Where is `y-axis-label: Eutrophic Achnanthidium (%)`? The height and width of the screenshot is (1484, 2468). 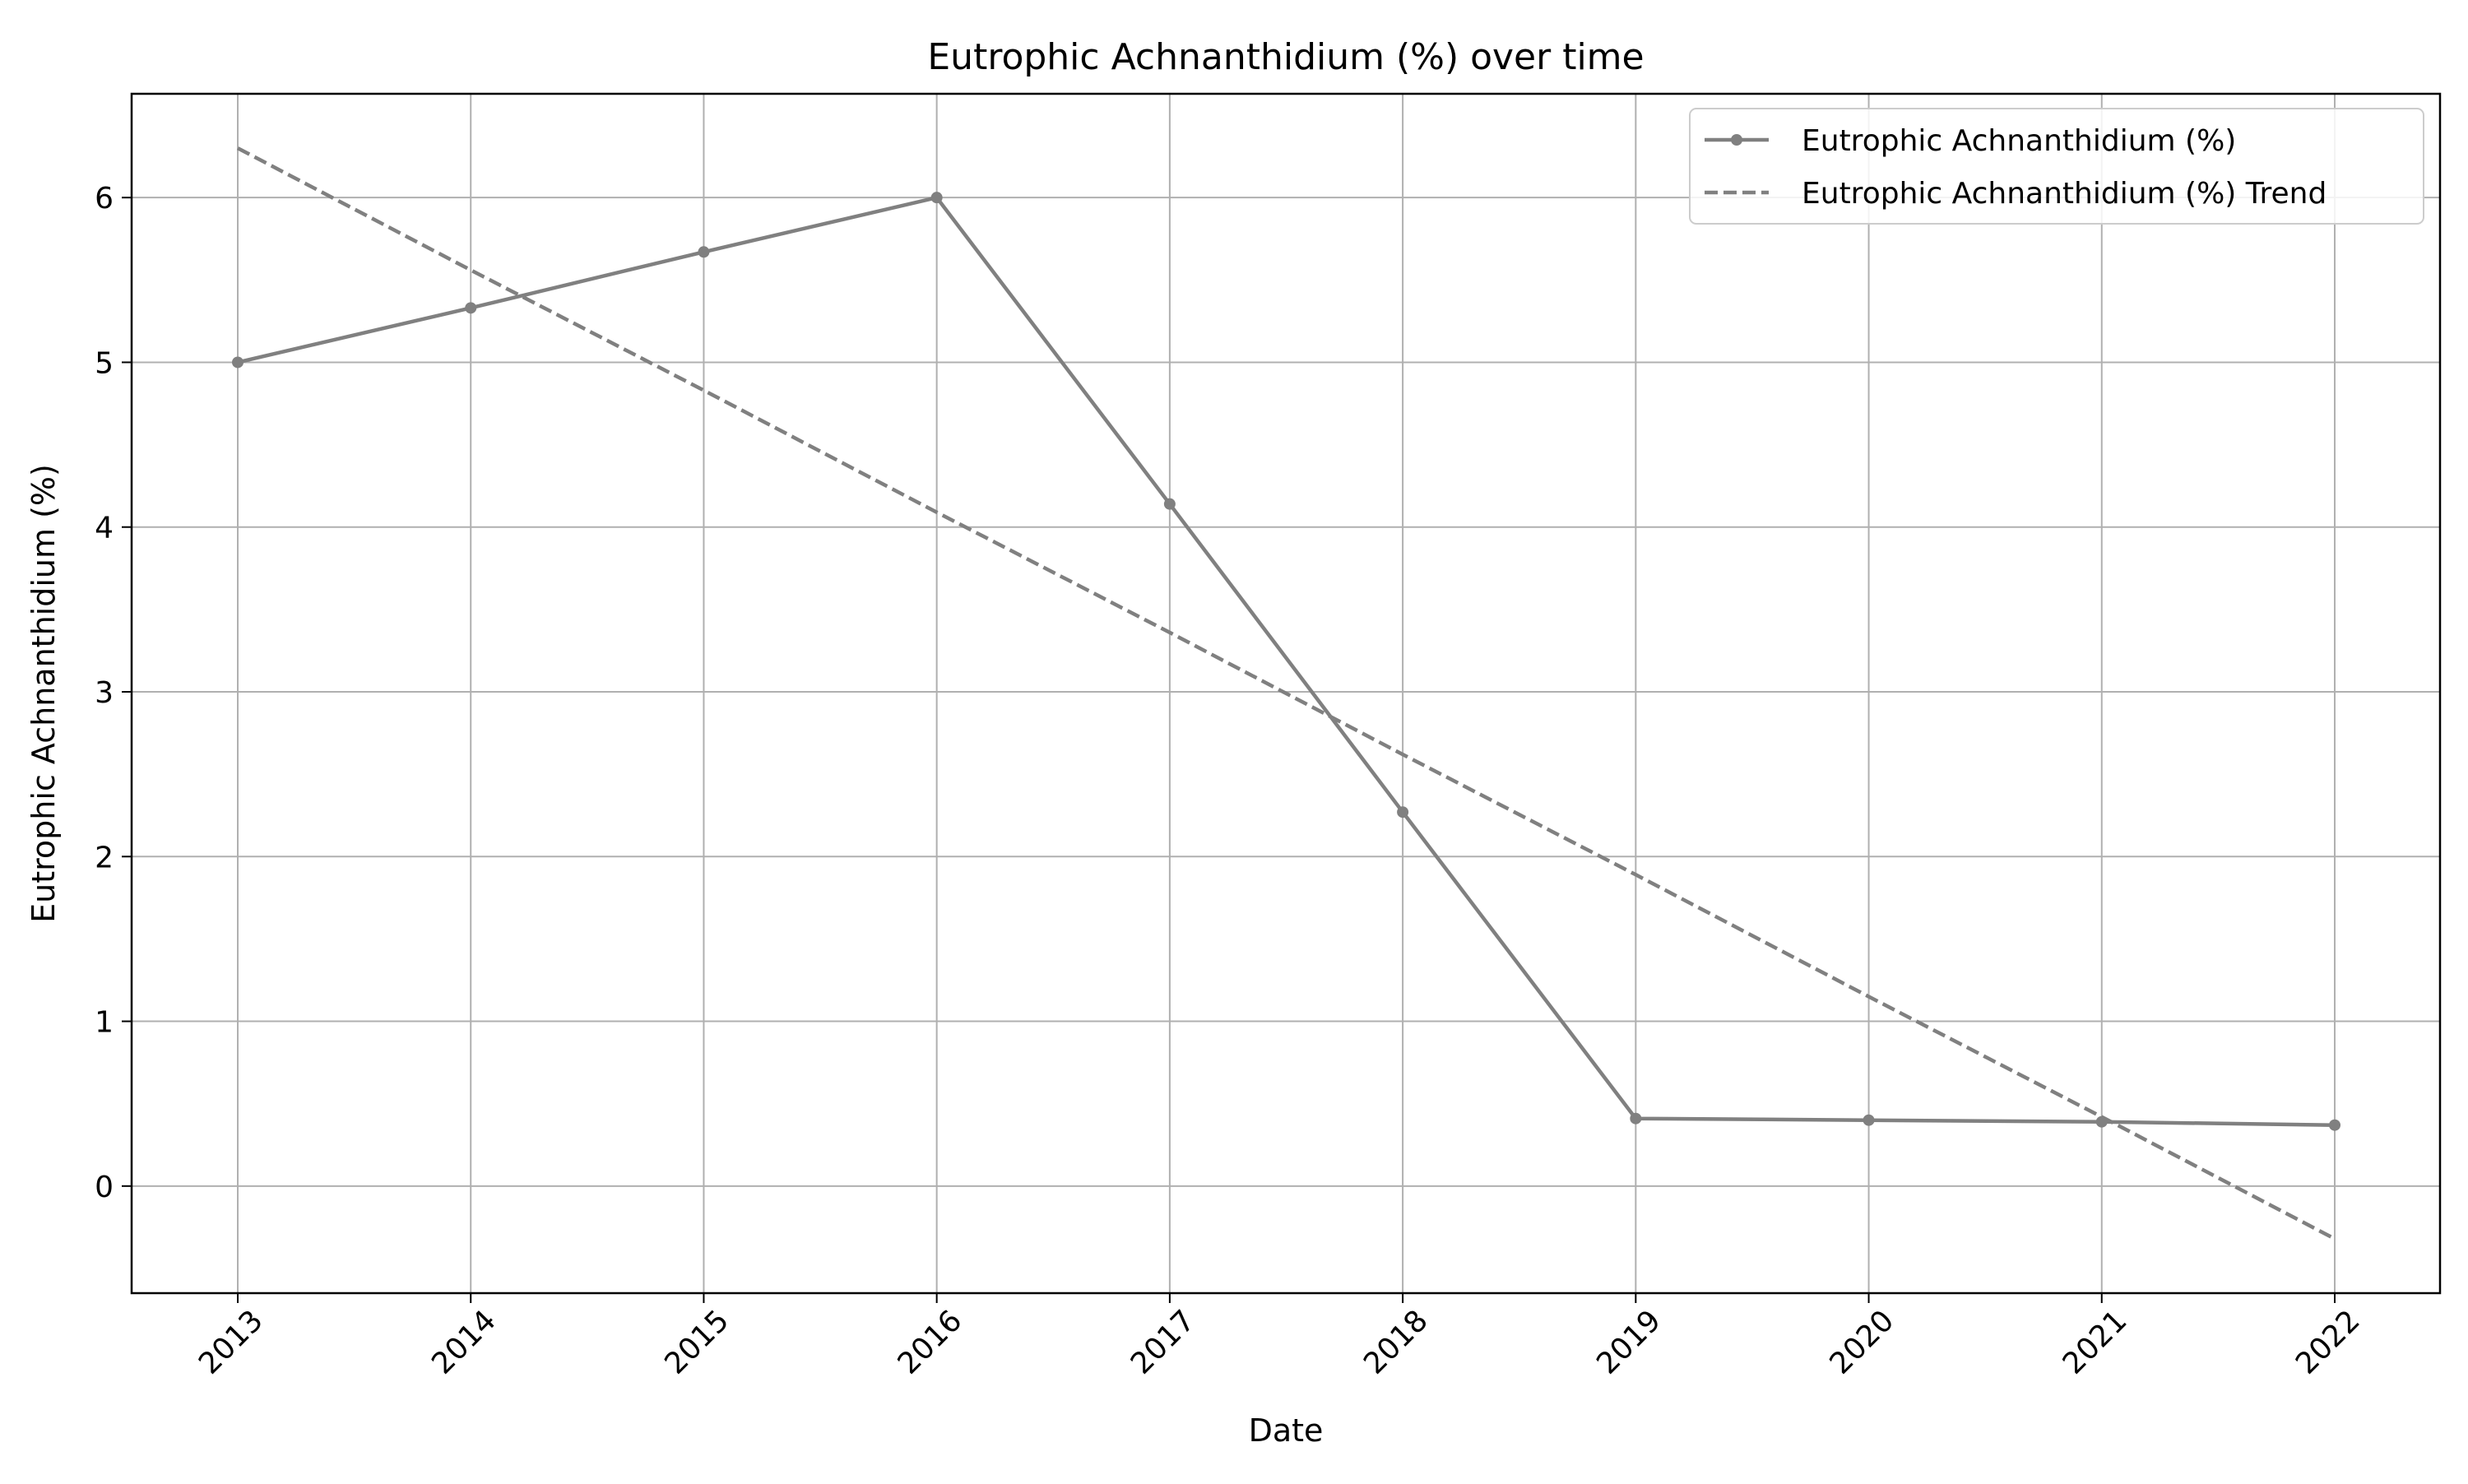 y-axis-label: Eutrophic Achnanthidium (%) is located at coordinates (44, 693).